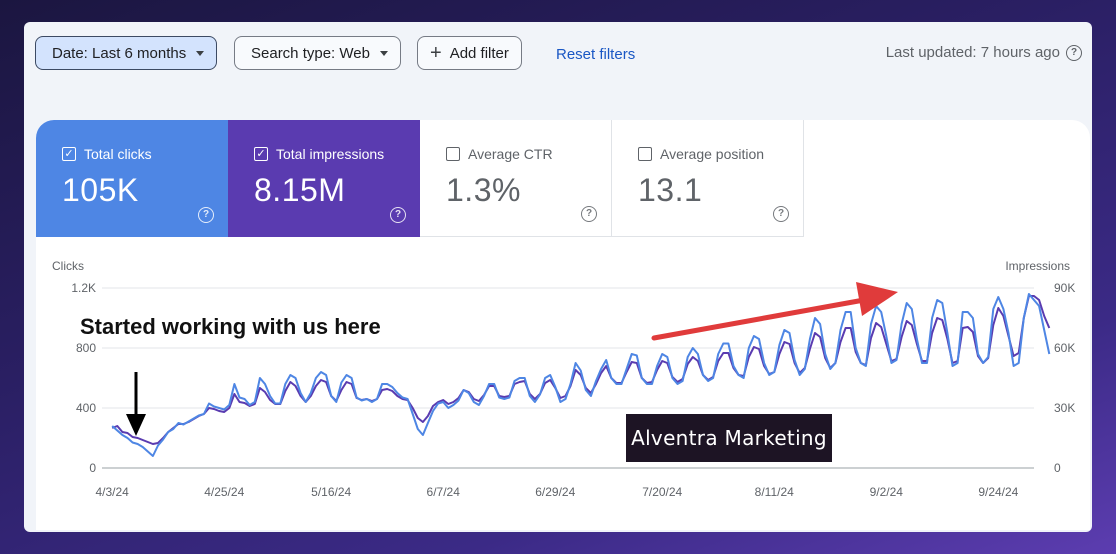 This screenshot has width=1116, height=554. I want to click on x-tick-label: 5/16/24, so click(331, 492).